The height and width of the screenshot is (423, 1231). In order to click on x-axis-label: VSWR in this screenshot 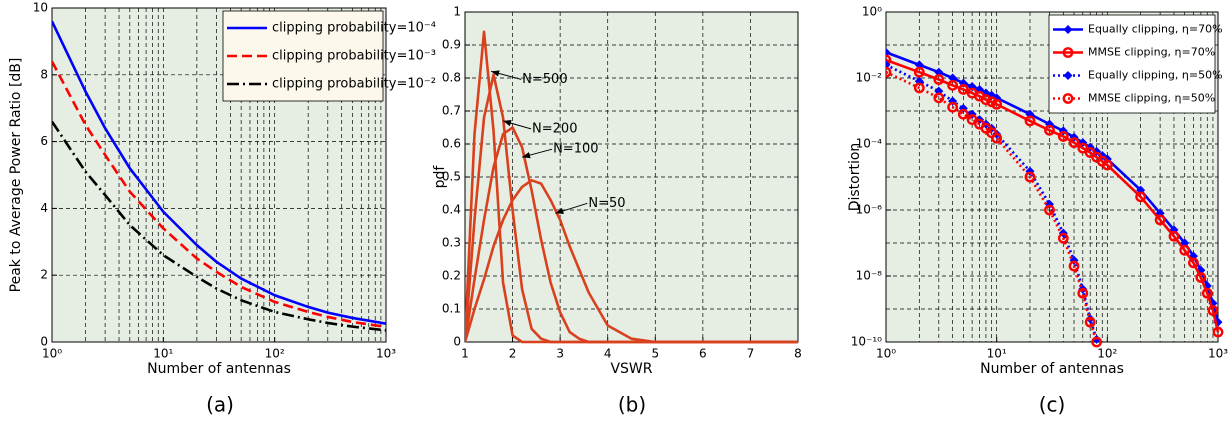, I will do `click(631, 369)`.